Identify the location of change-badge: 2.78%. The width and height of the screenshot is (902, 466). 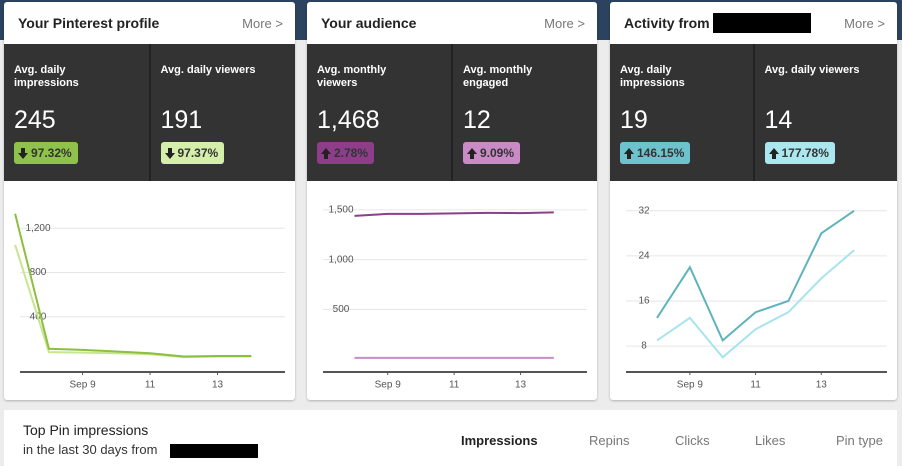
(346, 153).